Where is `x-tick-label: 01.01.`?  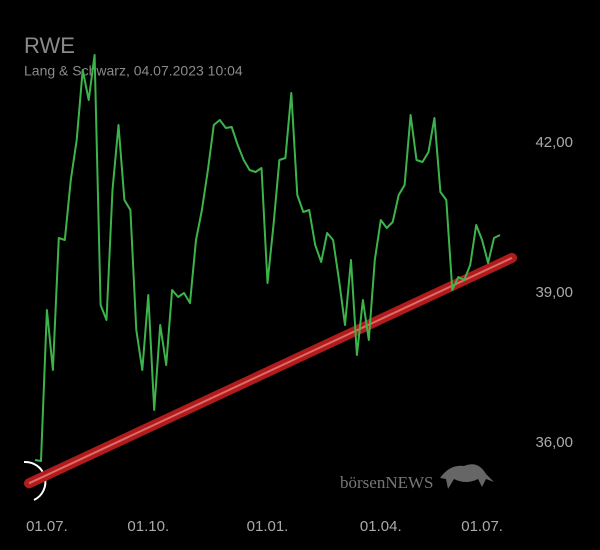
x-tick-label: 01.01. is located at coordinates (268, 526).